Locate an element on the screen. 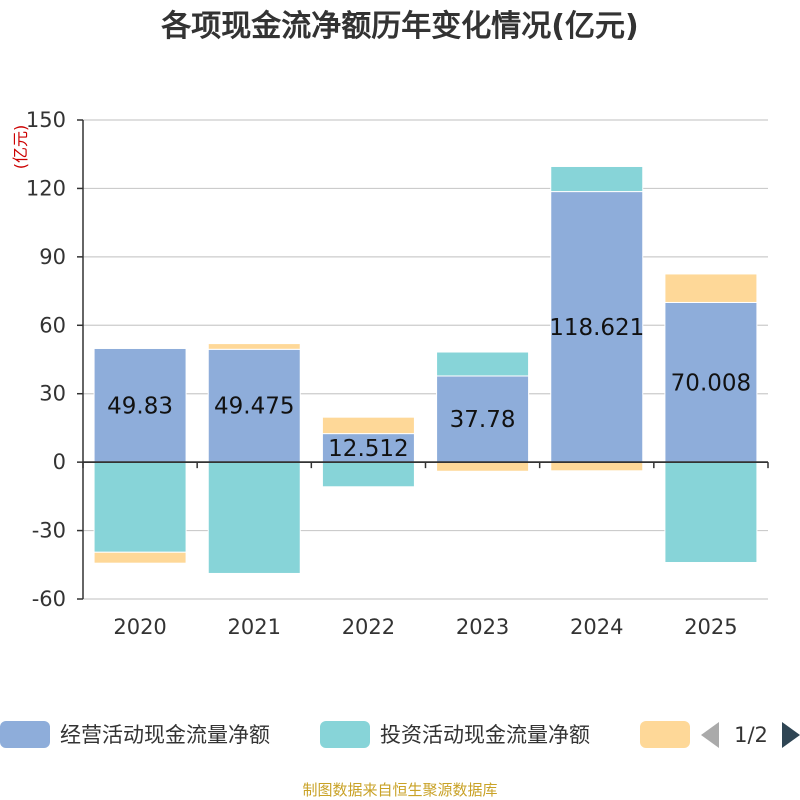 The height and width of the screenshot is (800, 800). legend-page-indicator: 1/2 is located at coordinates (751, 735).